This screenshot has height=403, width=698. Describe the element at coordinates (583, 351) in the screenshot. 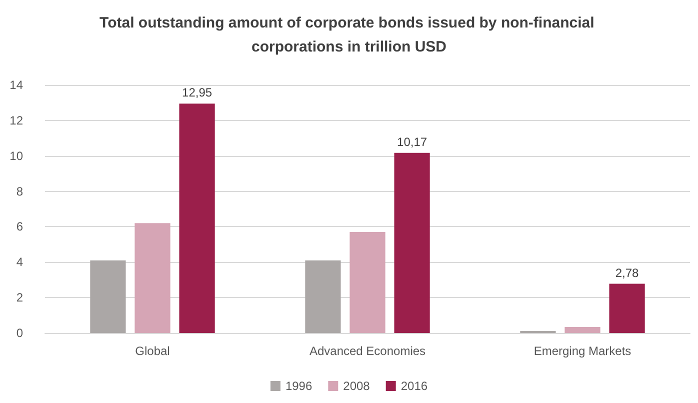

I see `x-tick-label: Emerging Markets` at that location.